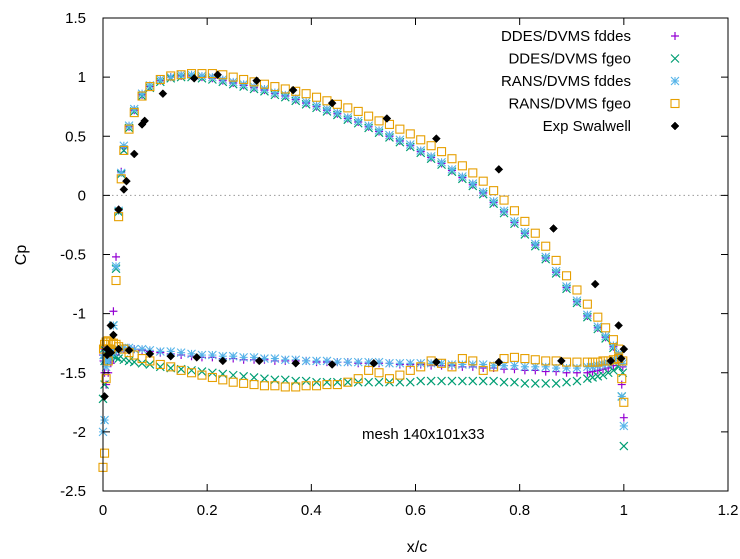 The image size is (740, 559). I want to click on x-tick-label: 0.6, so click(415, 510).